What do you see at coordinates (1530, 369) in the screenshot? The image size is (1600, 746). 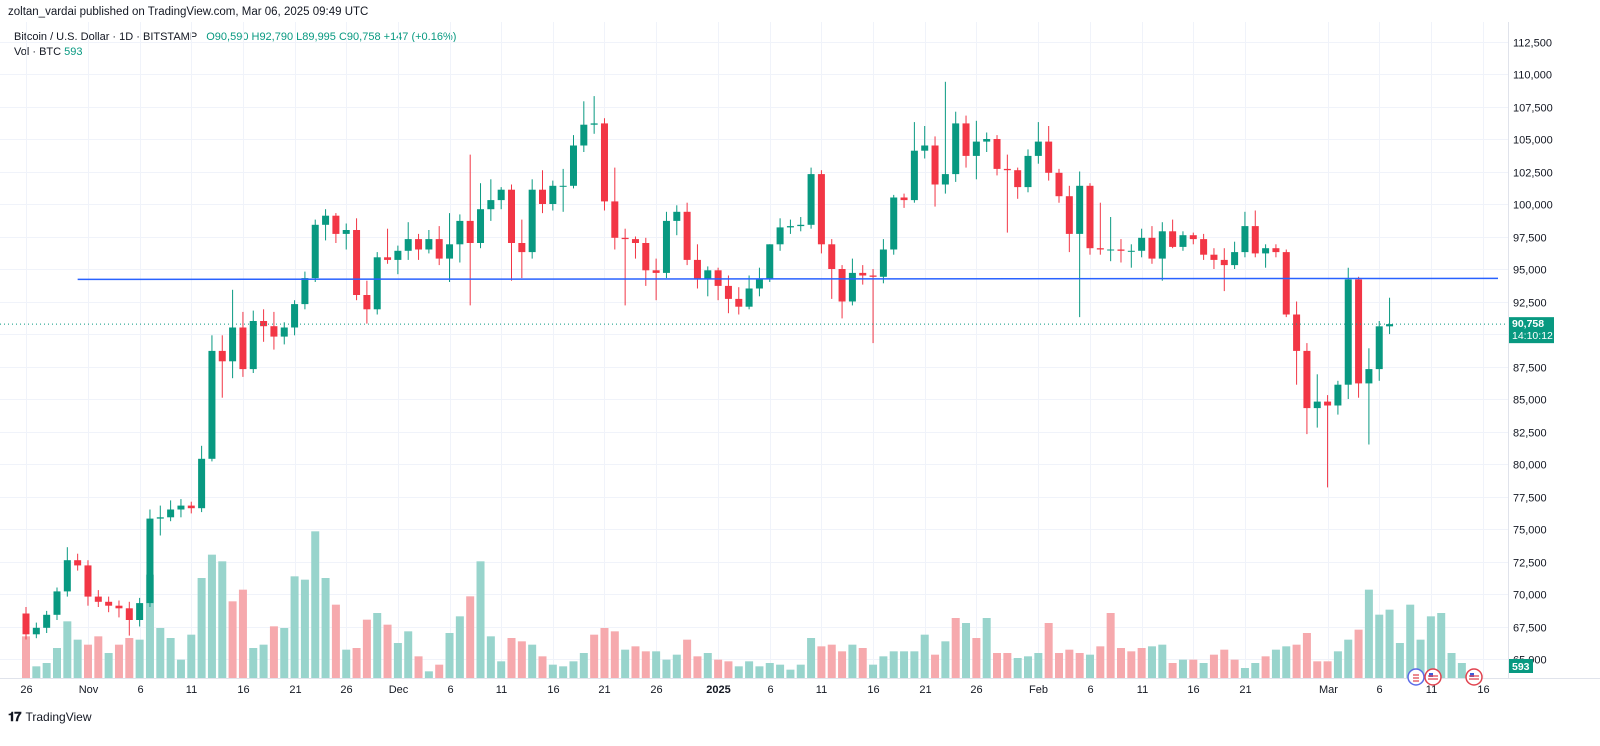 I see `price-tick-label: 87,500` at bounding box center [1530, 369].